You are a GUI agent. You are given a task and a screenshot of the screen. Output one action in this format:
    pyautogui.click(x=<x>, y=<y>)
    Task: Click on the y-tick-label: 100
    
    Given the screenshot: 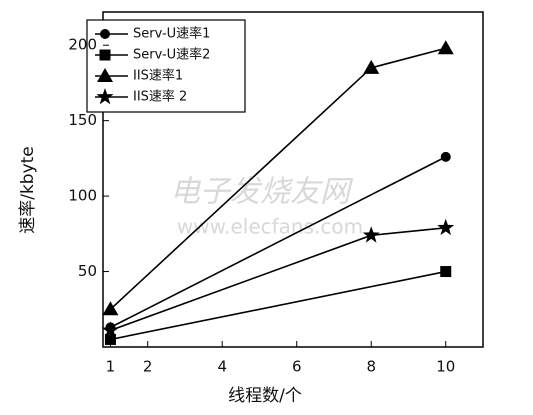 What is the action you would take?
    pyautogui.click(x=82, y=196)
    